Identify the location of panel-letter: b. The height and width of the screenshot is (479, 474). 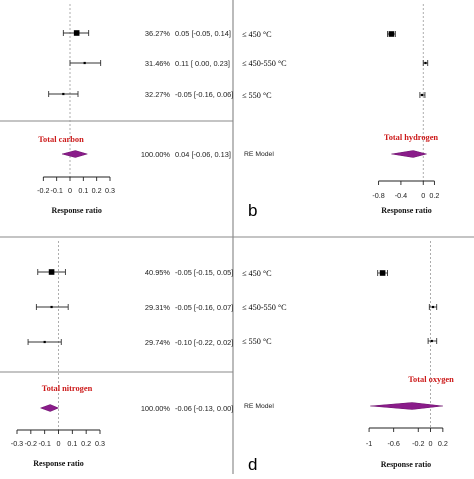
(252, 210).